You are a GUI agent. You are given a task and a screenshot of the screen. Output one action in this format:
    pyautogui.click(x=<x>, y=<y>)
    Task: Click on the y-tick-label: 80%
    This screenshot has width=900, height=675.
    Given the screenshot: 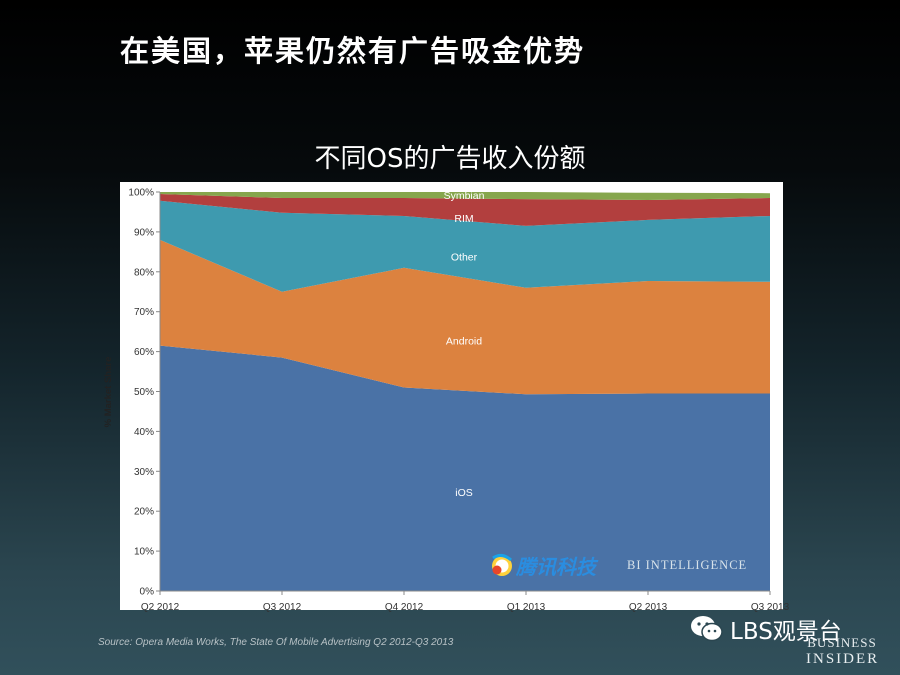 What is the action you would take?
    pyautogui.click(x=144, y=272)
    